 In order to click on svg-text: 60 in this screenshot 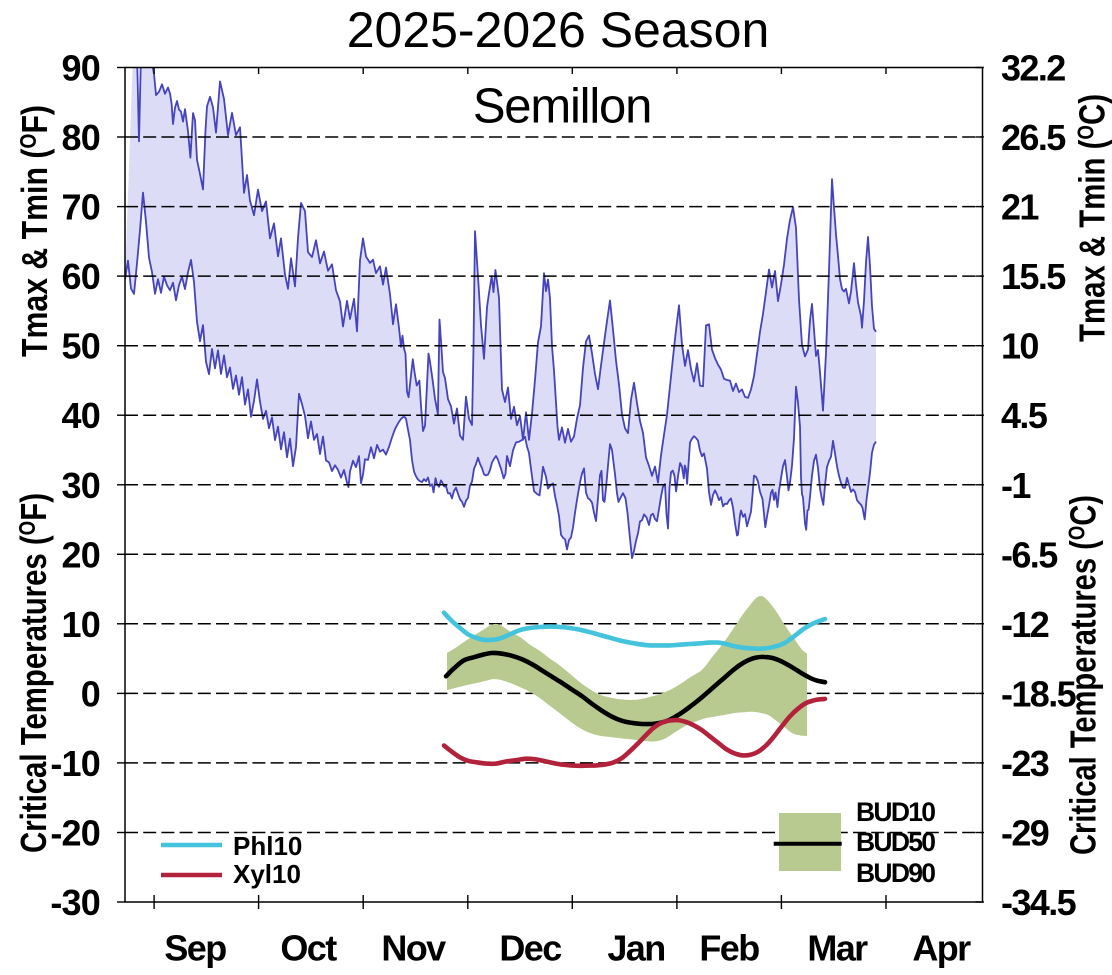, I will do `click(81, 276)`.